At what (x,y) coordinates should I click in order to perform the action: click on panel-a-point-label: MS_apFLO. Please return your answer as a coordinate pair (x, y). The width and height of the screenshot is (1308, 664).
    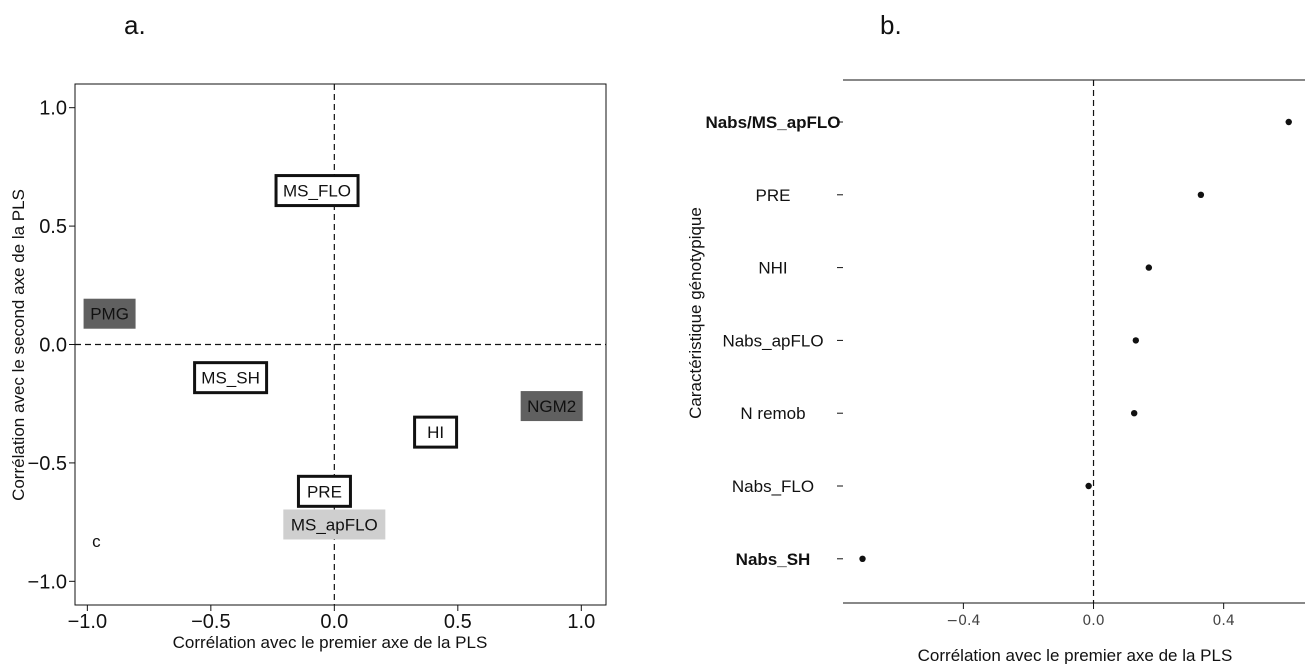
    Looking at the image, I should click on (334, 524).